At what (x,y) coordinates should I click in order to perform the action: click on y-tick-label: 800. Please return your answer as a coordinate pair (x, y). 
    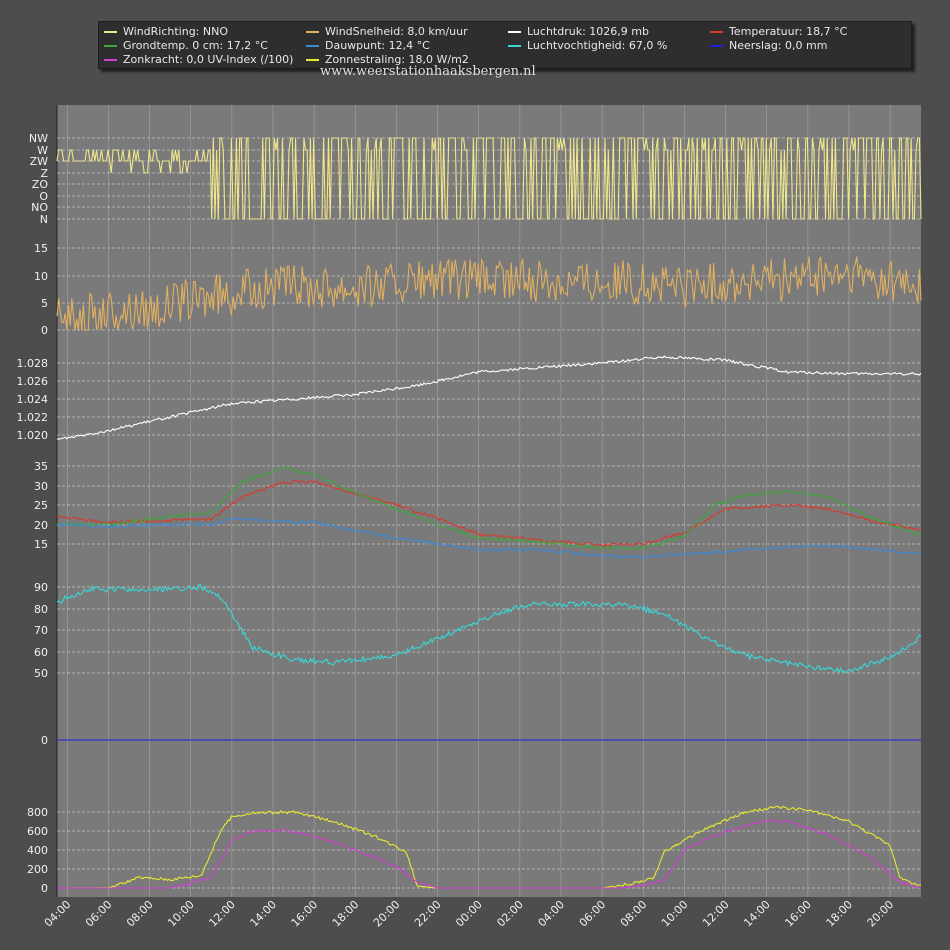
    Looking at the image, I should click on (37, 812).